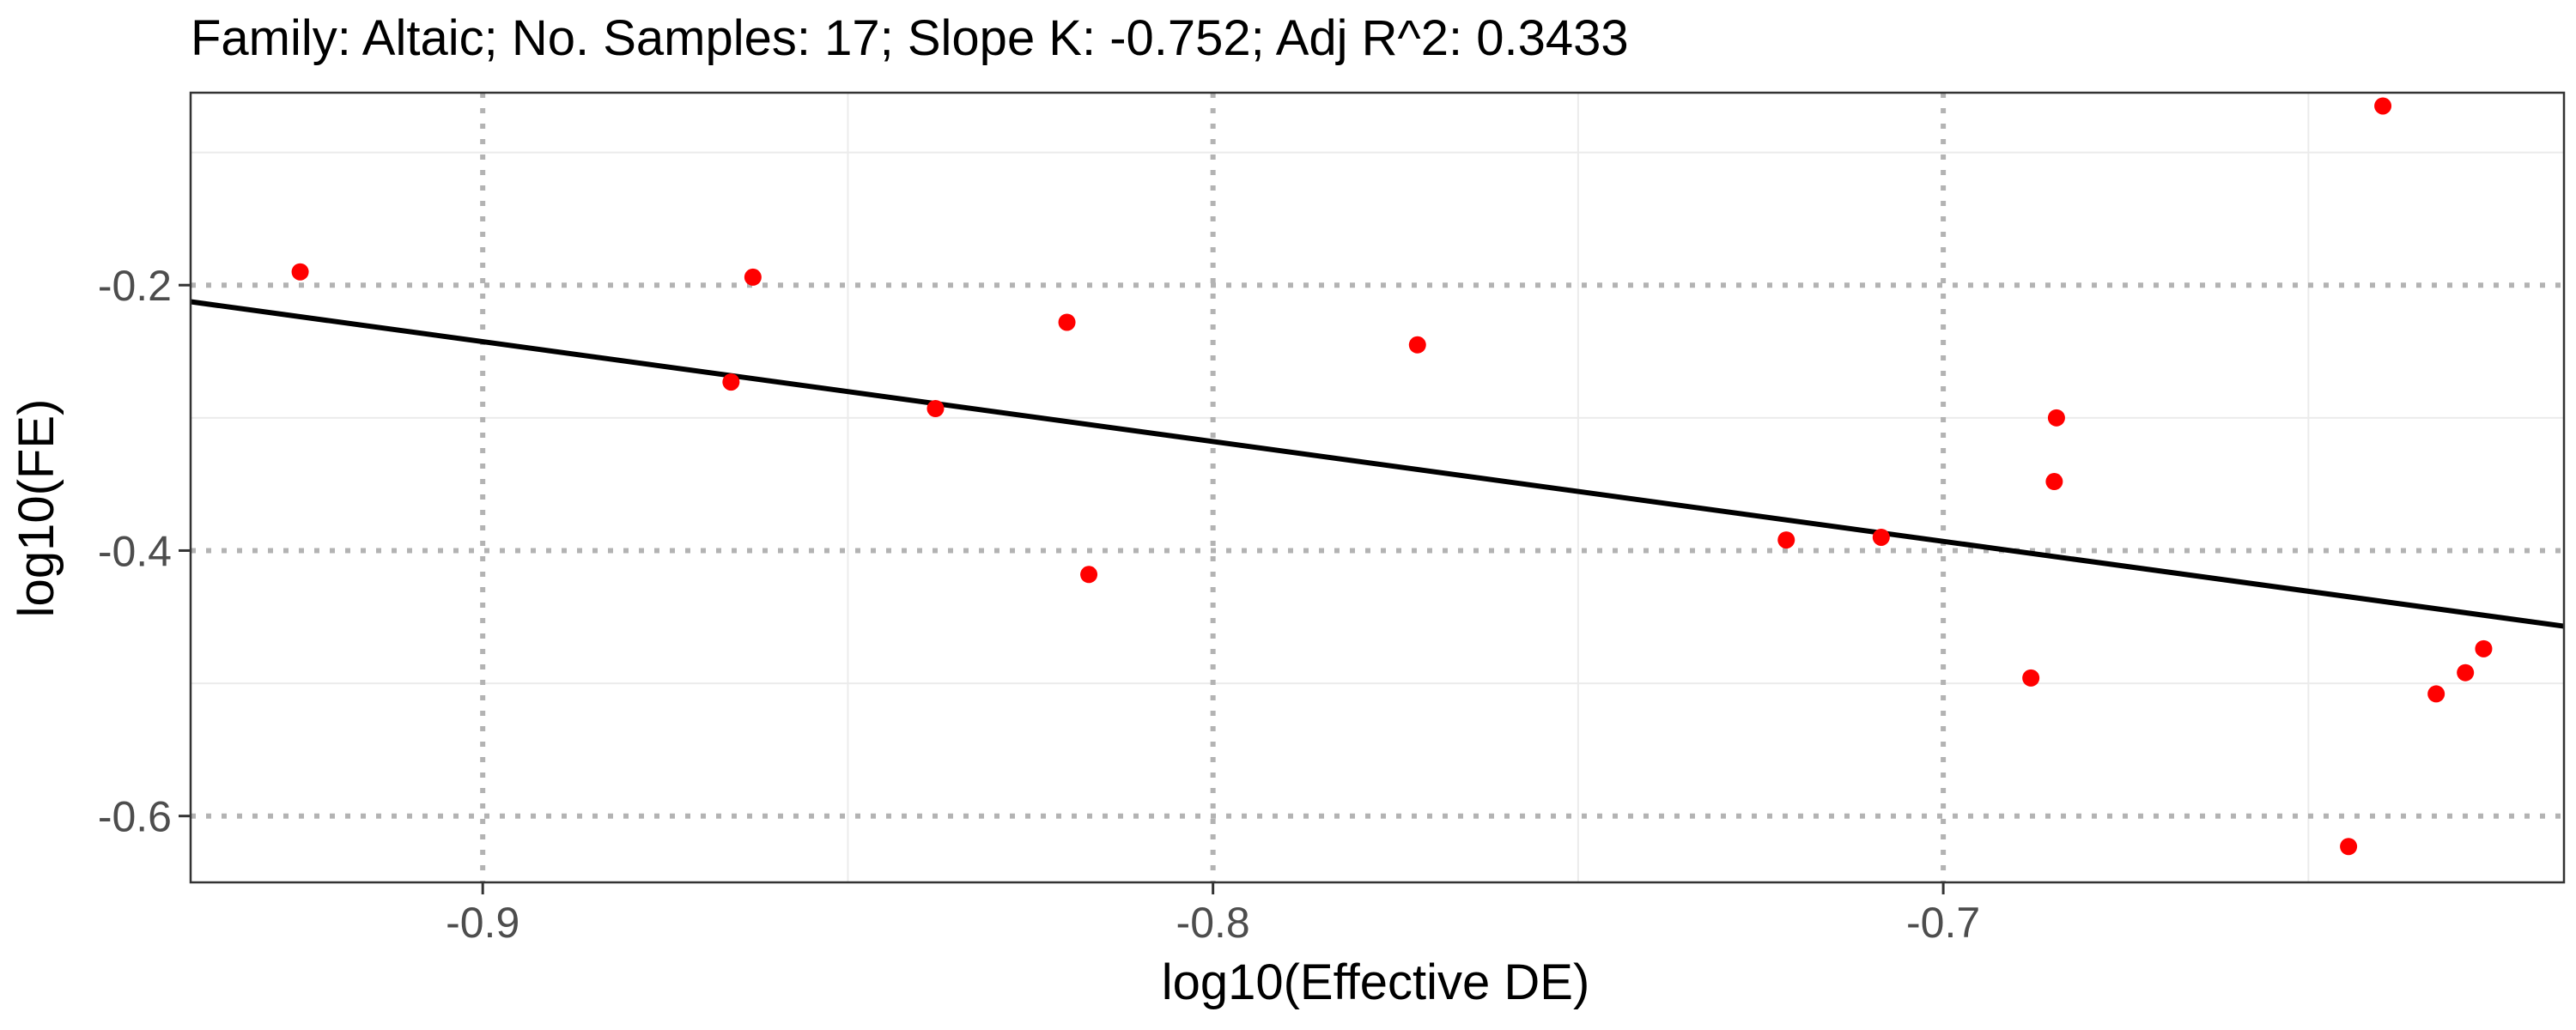 The height and width of the screenshot is (1030, 2576). Describe the element at coordinates (1943, 923) in the screenshot. I see `x-tick-label: -0.7` at that location.